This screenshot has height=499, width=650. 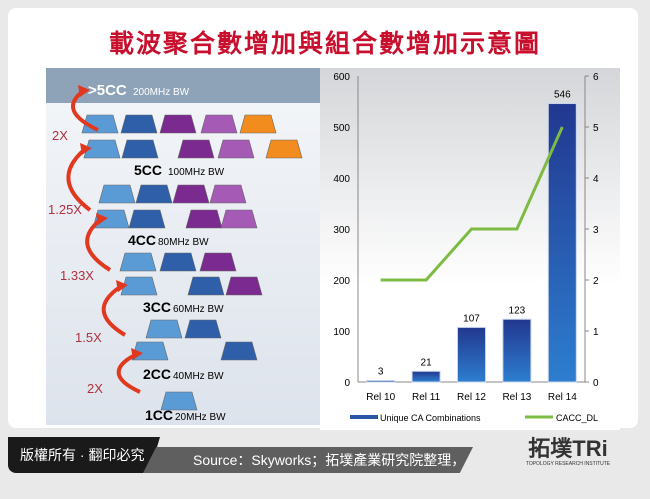 I want to click on data-label: 21, so click(x=427, y=362).